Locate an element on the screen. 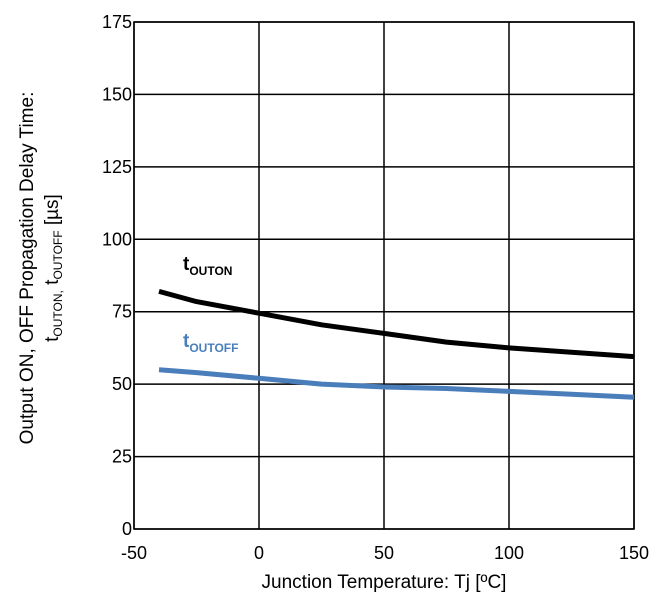 This screenshot has height=600, width=666. y-tick-labels: 0 25 50 75 100 125 150 175 is located at coordinates (117, 275).